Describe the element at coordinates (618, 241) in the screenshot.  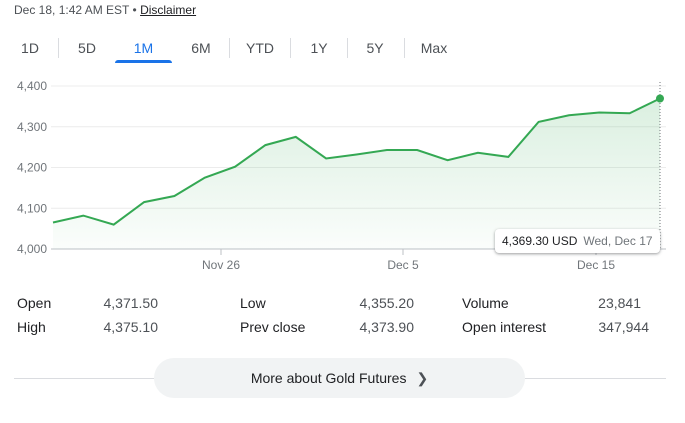
I see `tooltip-date: Wed, Dec 17` at that location.